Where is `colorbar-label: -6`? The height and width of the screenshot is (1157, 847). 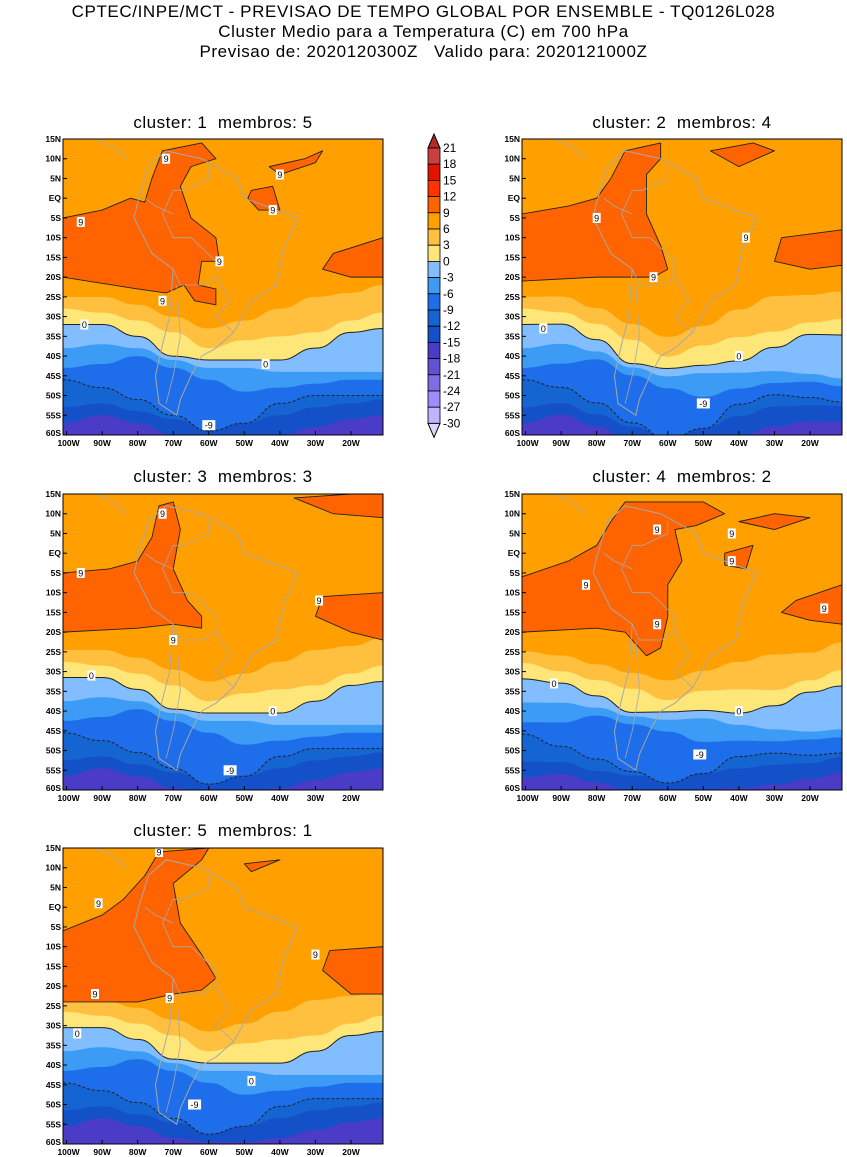 colorbar-label: -6 is located at coordinates (448, 294).